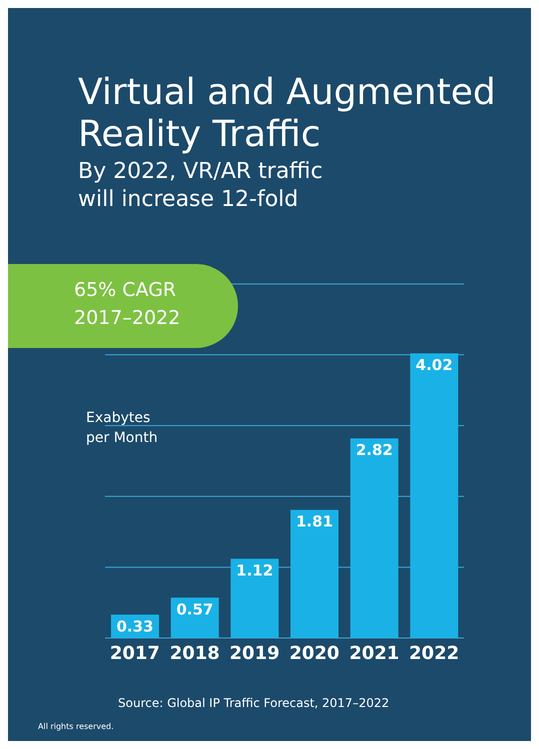  I want to click on data-label: 1.12, so click(255, 570).